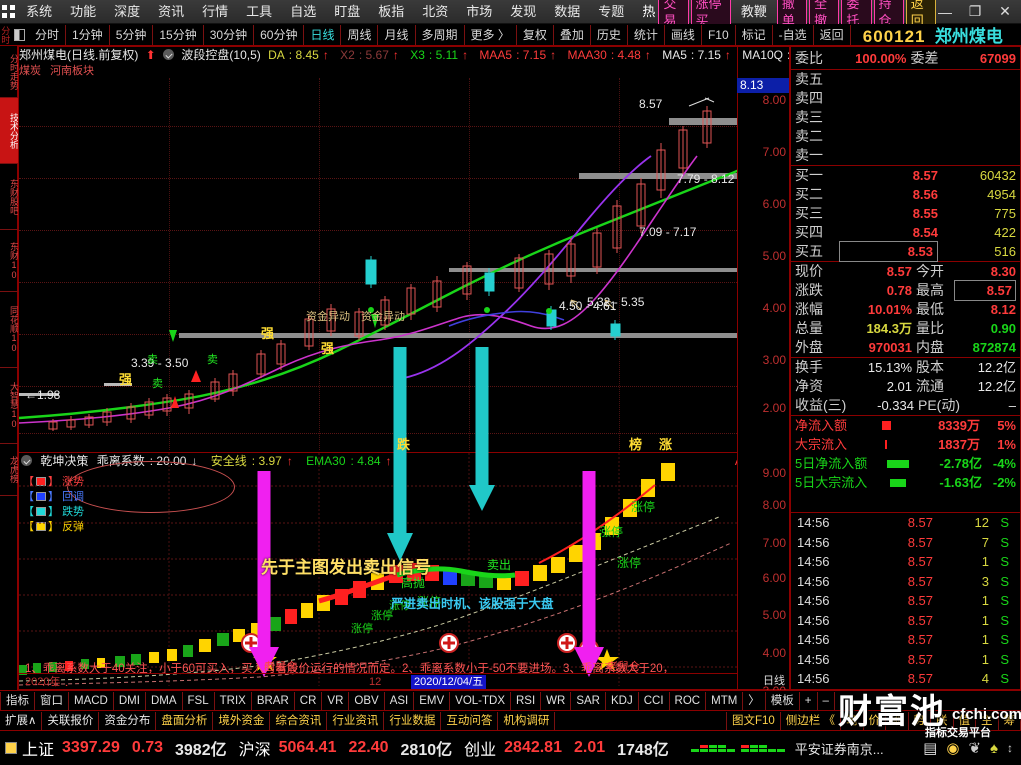 This screenshot has height=765, width=1021. Describe the element at coordinates (279, 34) in the screenshot. I see `period-tab-60min: 60分钟` at that location.